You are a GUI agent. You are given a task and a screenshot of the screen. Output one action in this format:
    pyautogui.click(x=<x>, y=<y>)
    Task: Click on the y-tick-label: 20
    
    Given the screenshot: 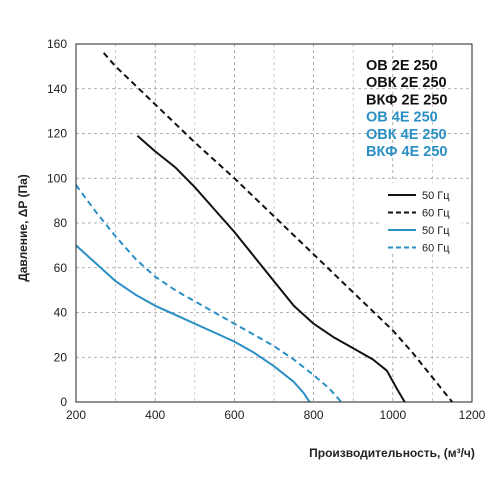 What is the action you would take?
    pyautogui.click(x=61, y=357)
    